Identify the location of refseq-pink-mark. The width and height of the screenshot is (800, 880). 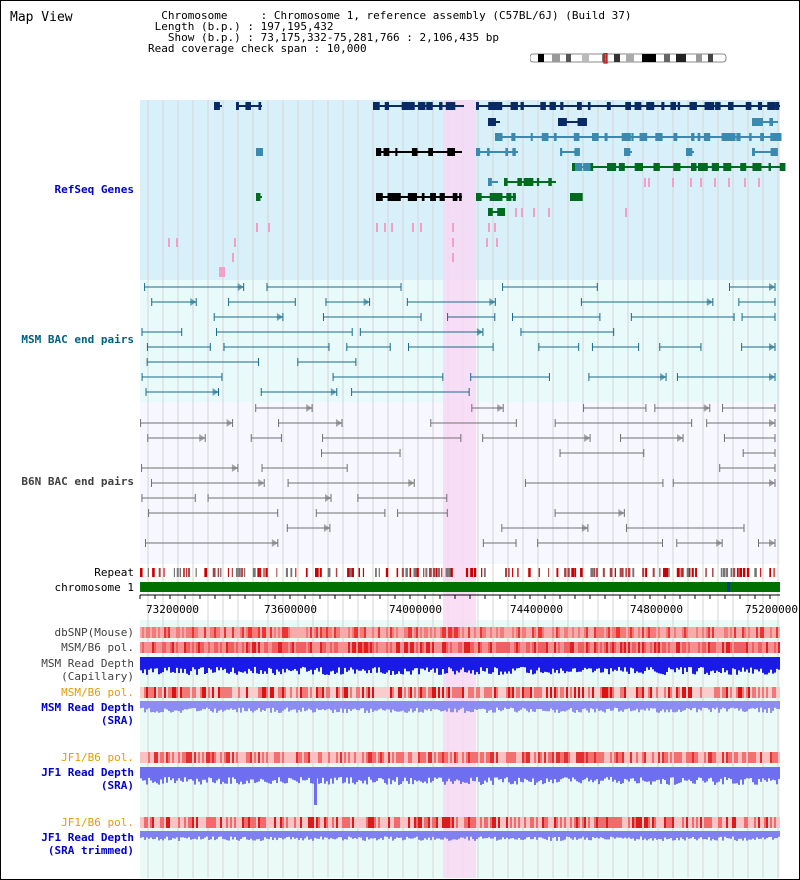
(269, 227).